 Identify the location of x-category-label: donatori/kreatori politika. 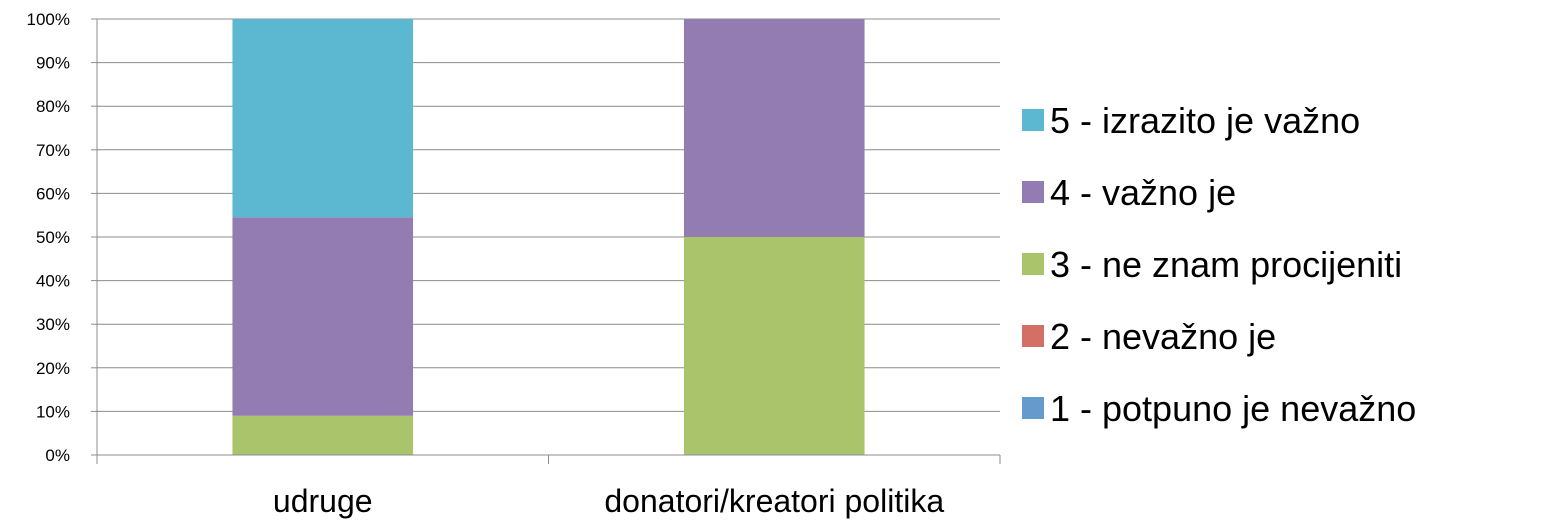
(774, 501).